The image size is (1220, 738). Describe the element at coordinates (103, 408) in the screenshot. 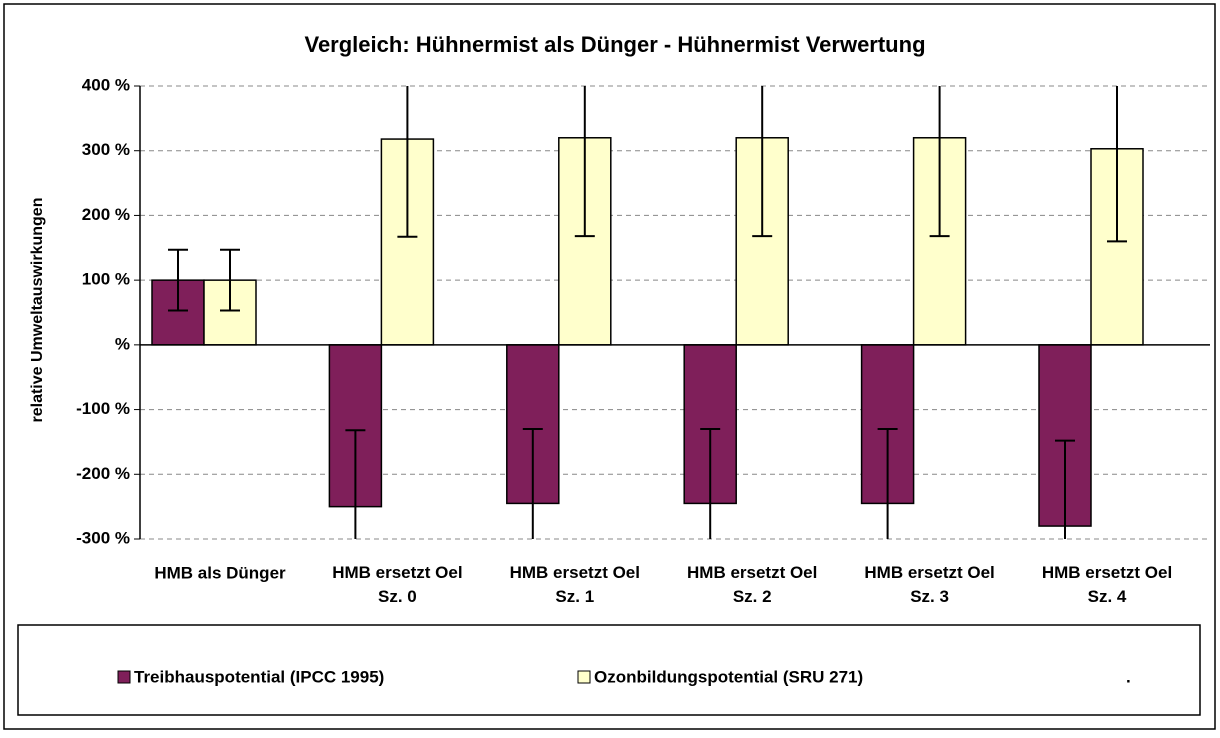

I see `y-tick-label: -100 %` at that location.